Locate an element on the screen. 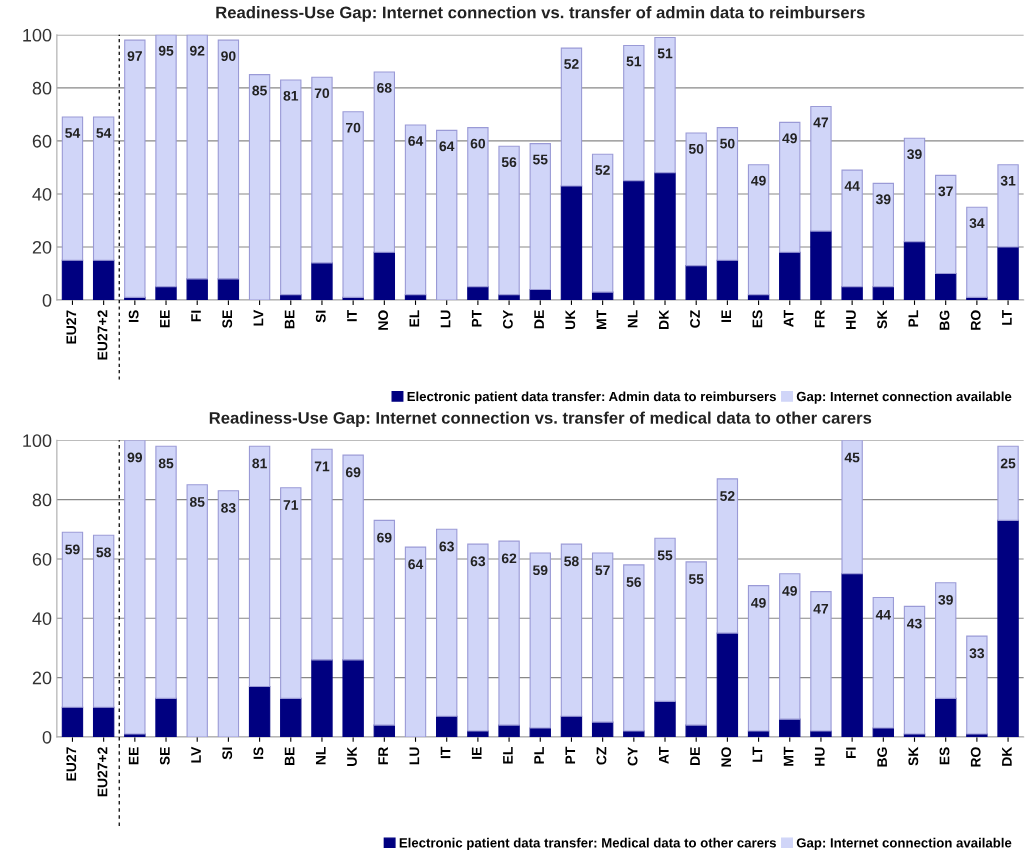 This screenshot has width=1034, height=850. x-tick-label: BG is located at coordinates (944, 320).